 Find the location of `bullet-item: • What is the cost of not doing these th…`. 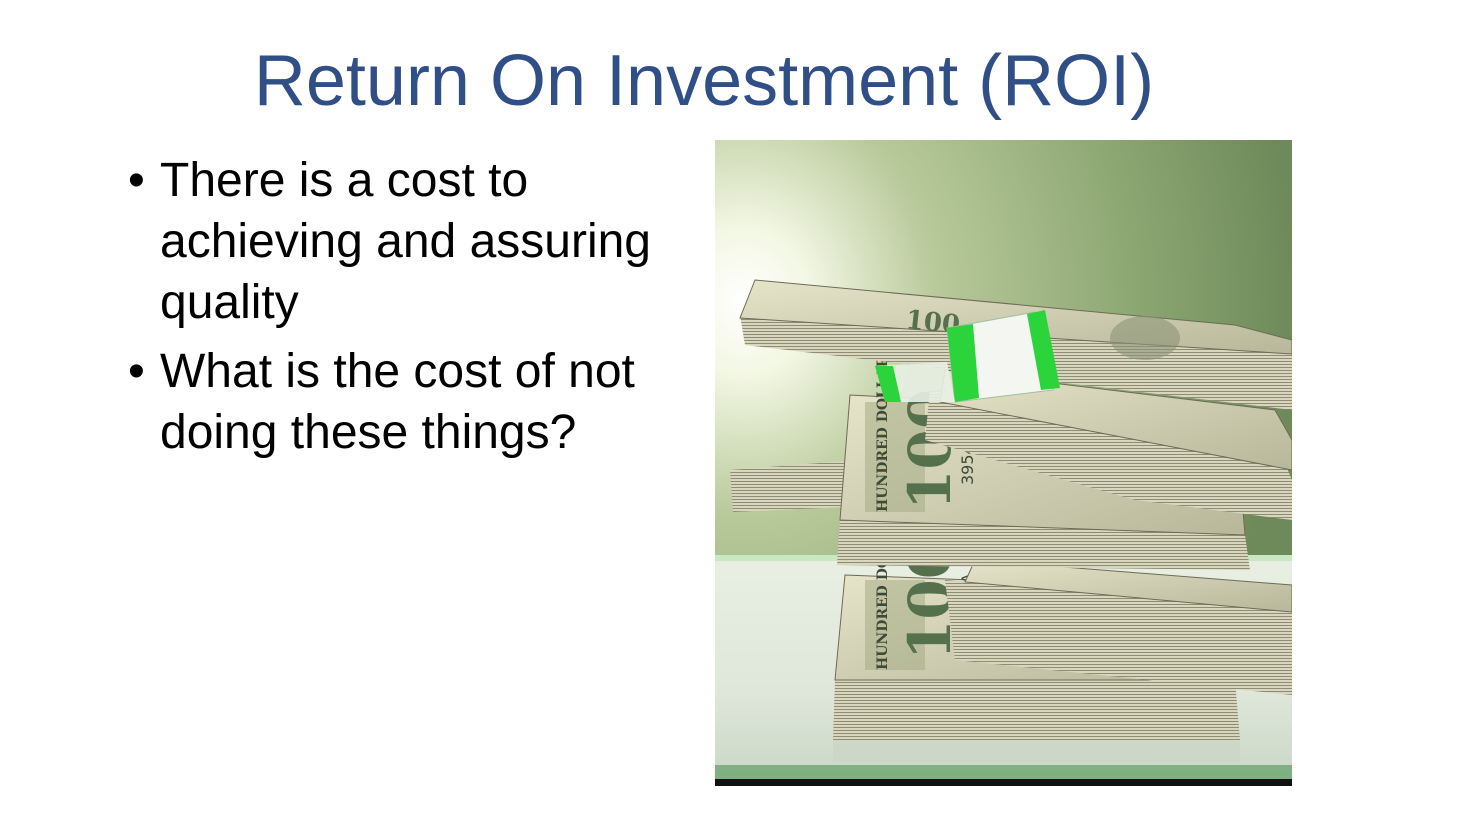

bullet-item: • What is the cost of not doing these th… is located at coordinates (414, 402).